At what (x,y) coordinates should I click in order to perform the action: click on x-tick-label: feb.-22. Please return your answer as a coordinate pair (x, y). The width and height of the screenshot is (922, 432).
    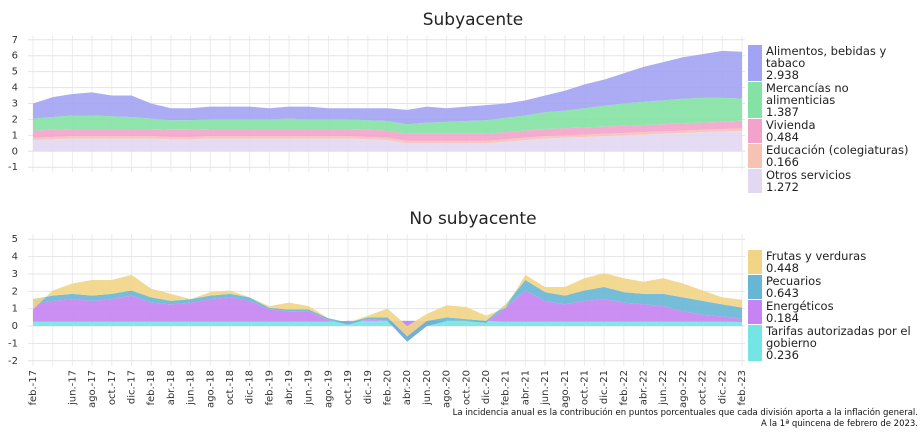
    Looking at the image, I should click on (624, 388).